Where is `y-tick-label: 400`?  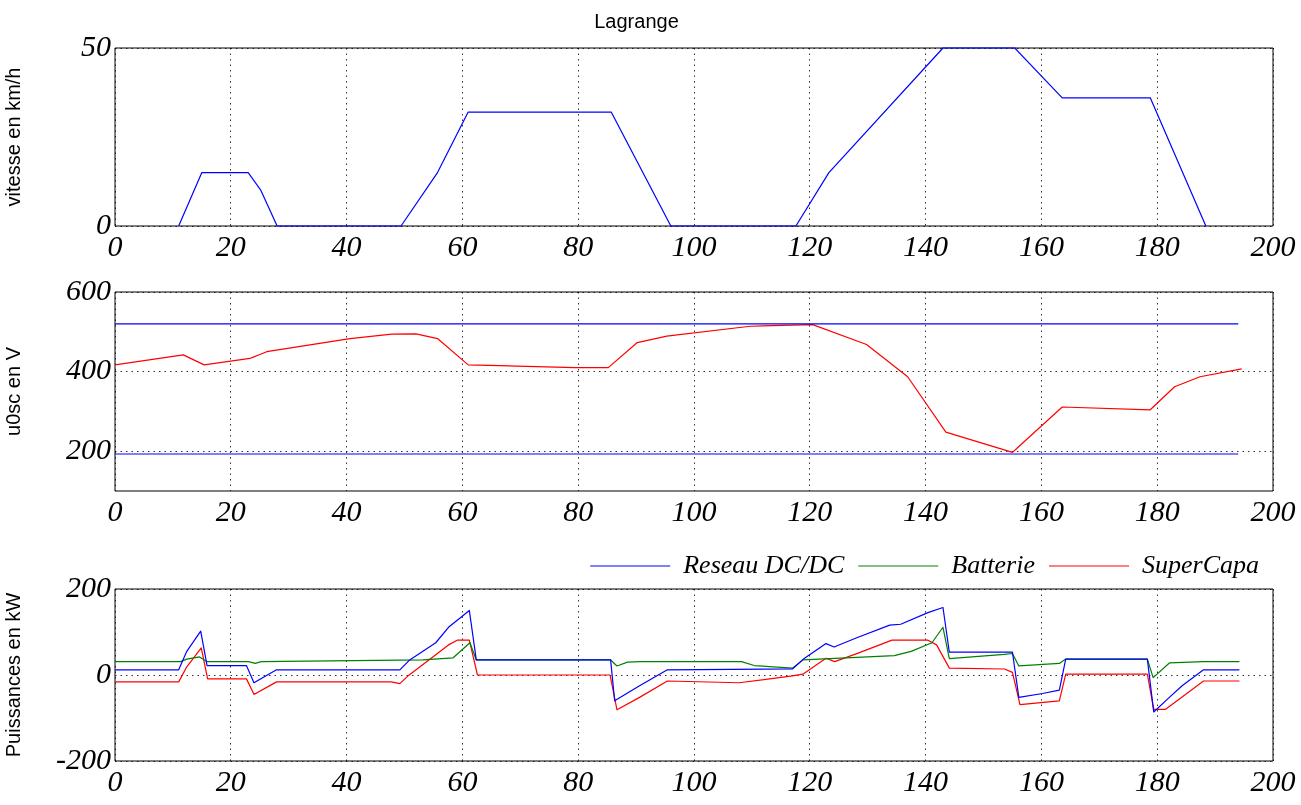 y-tick-label: 400 is located at coordinates (88, 369).